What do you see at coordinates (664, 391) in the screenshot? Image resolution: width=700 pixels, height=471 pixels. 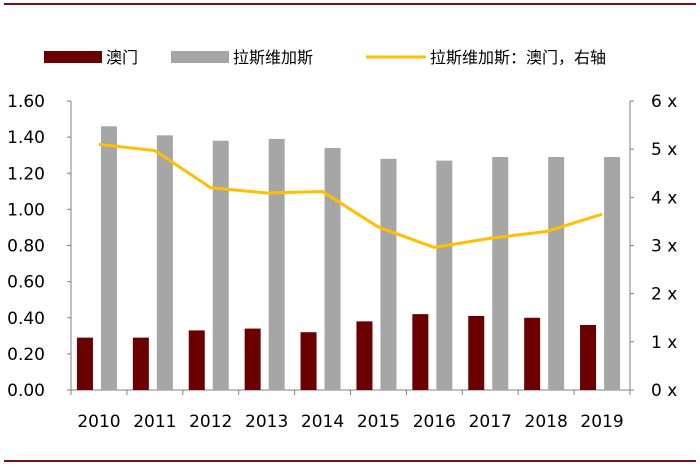 I see `right-tick-label: 0 x` at bounding box center [664, 391].